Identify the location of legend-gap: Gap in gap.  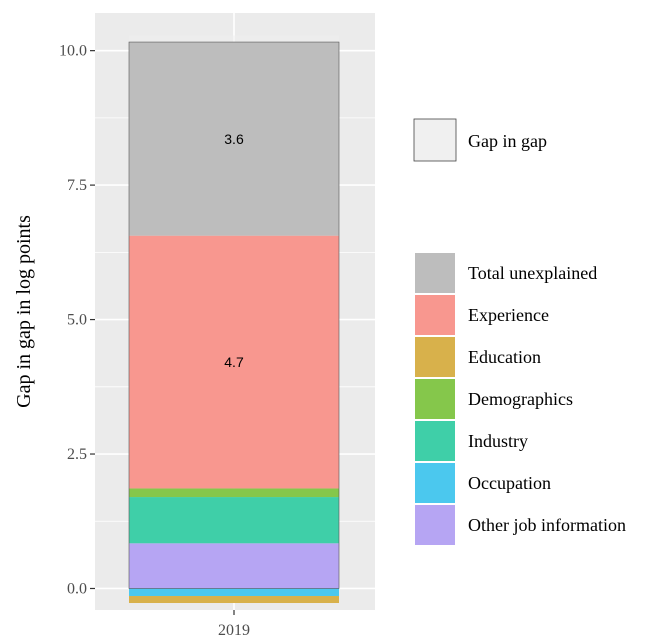
(480, 140).